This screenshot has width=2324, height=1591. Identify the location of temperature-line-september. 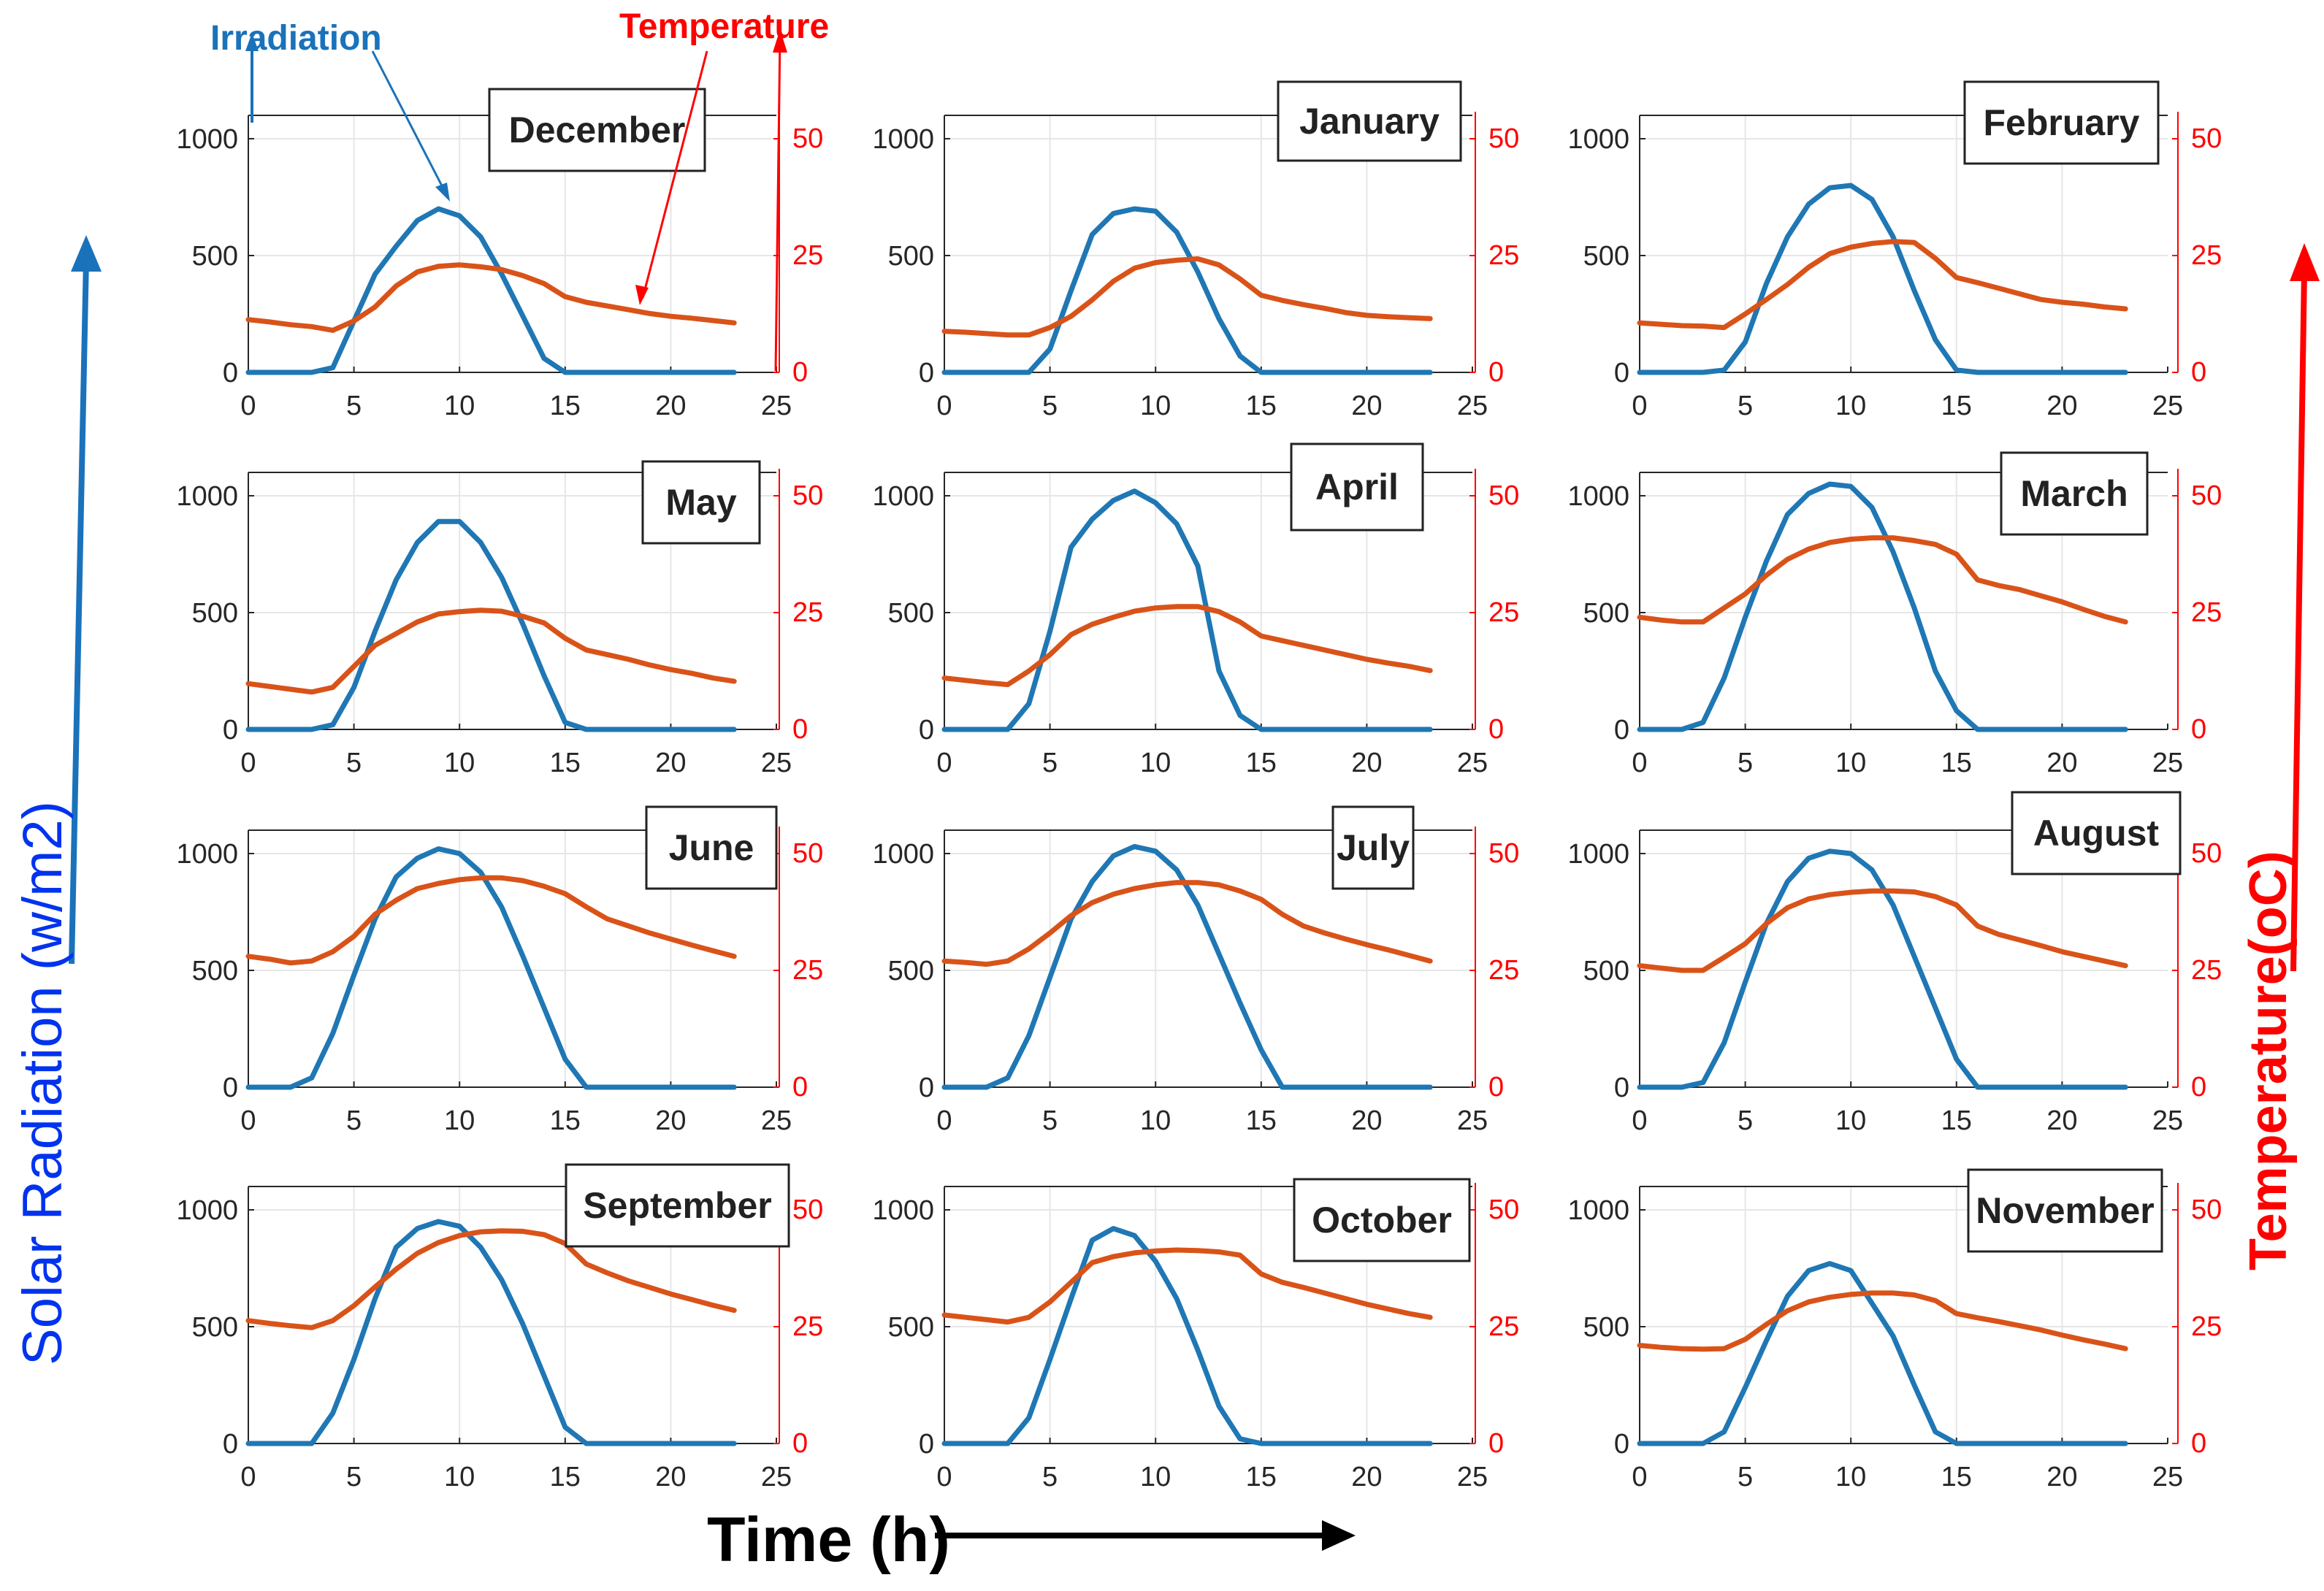
(491, 1279).